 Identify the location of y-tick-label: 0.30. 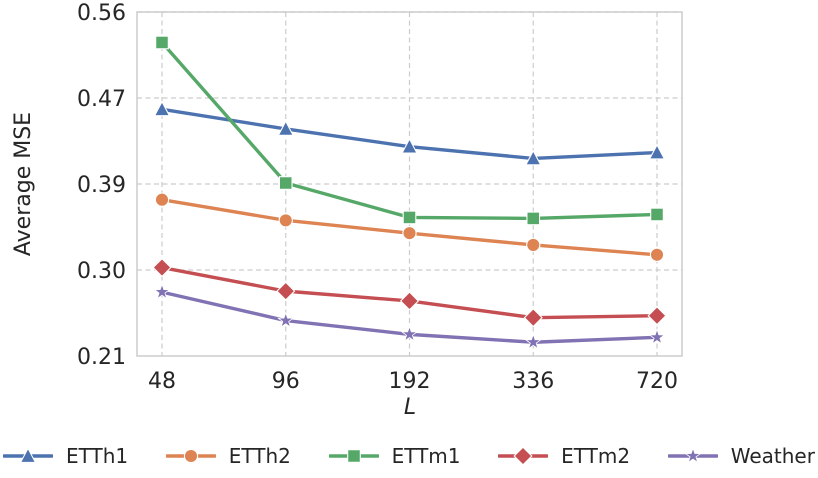
(101, 271).